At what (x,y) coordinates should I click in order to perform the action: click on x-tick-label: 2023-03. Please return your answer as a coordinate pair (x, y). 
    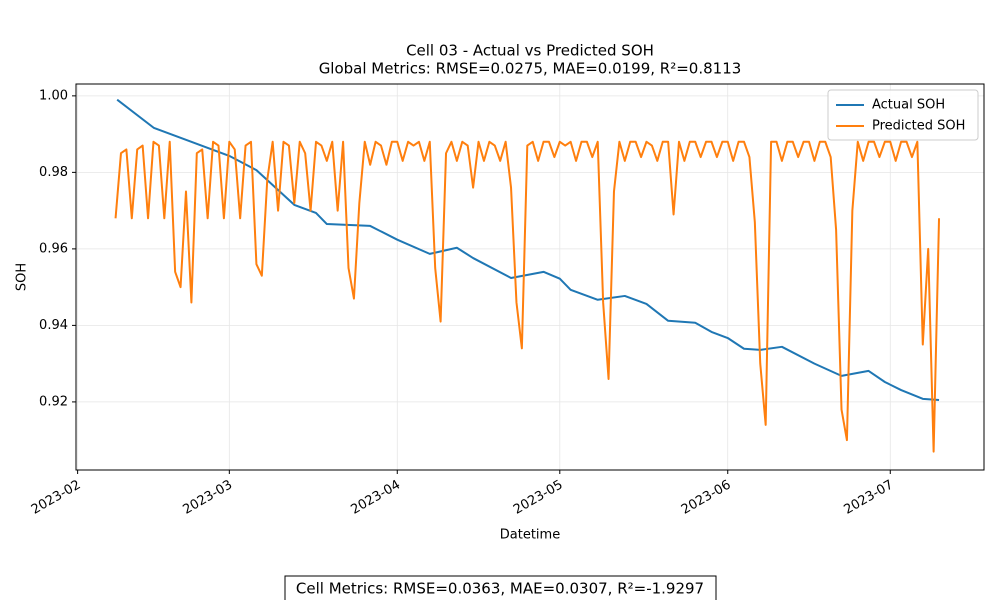
    Looking at the image, I should click on (208, 498).